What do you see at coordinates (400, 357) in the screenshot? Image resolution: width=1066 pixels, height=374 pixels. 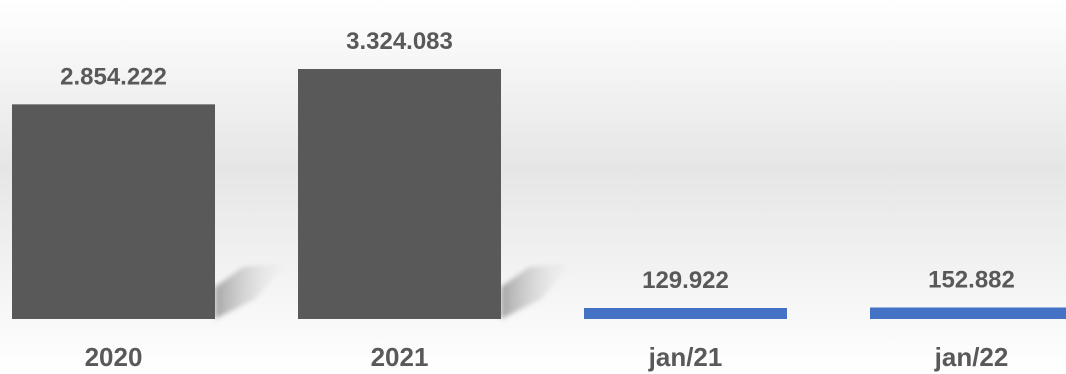 I see `category-label: 2021` at bounding box center [400, 357].